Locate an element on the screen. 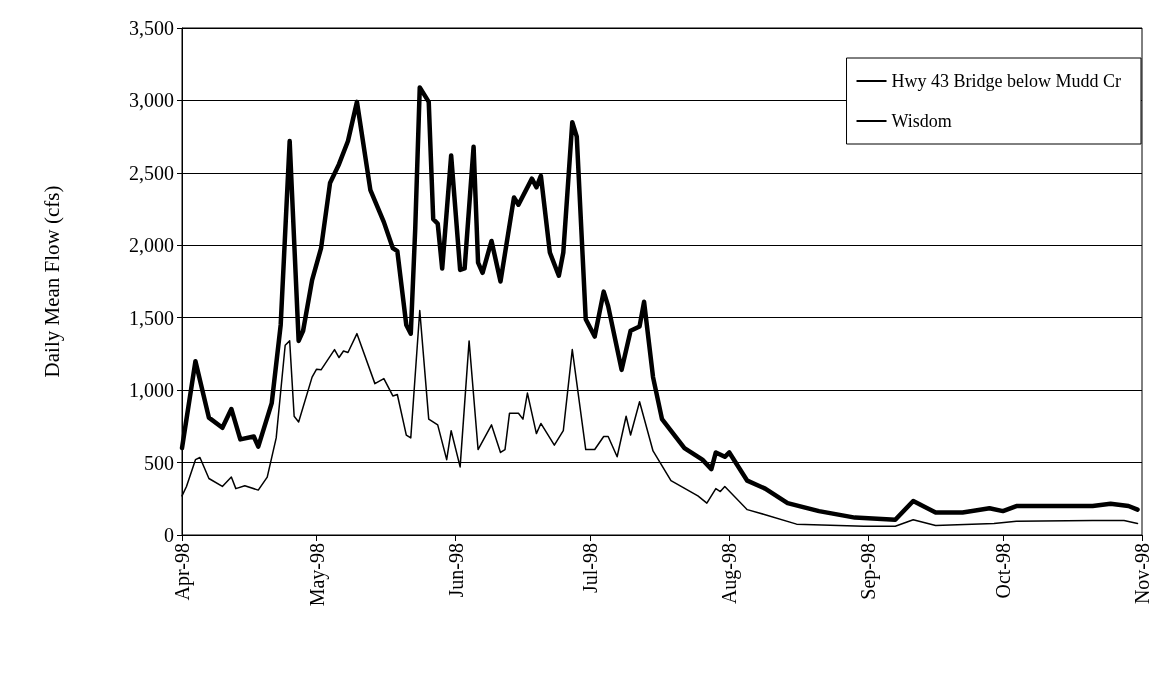 Image resolution: width=1169 pixels, height=674 pixels. y-tick-label: 3,000 is located at coordinates (151, 100).